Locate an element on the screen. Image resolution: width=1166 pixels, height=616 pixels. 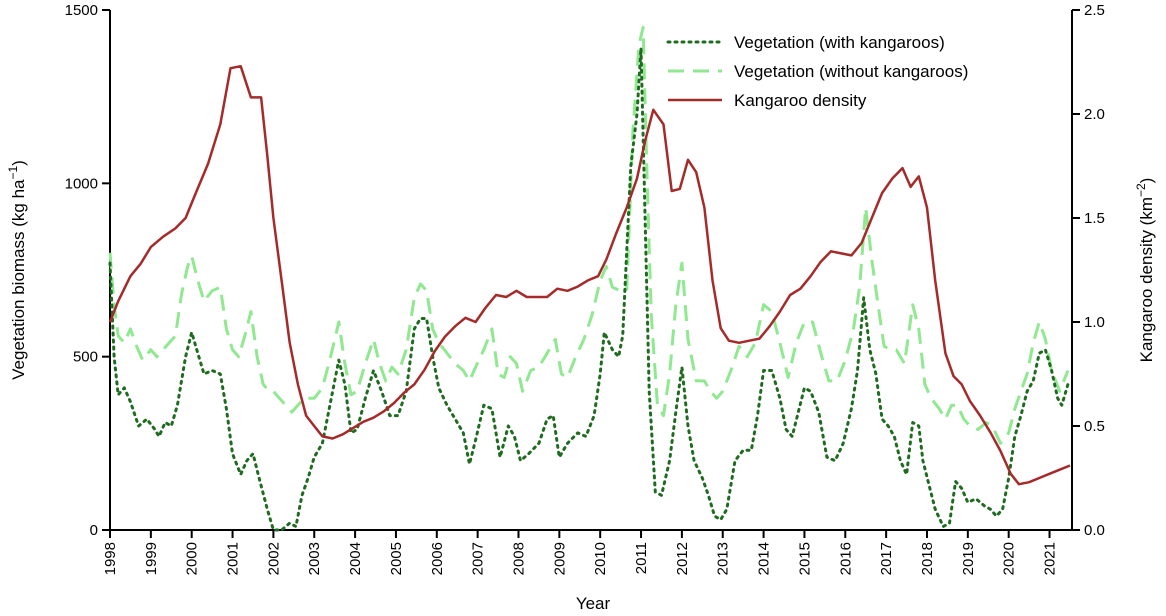
x-tick-label: 2009 is located at coordinates (559, 558).